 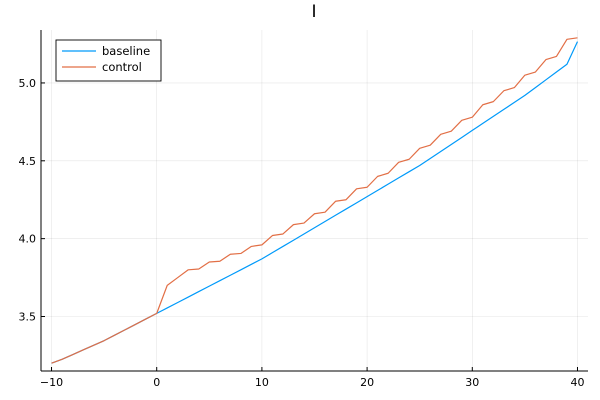 I want to click on legend-box, so click(x=108, y=60).